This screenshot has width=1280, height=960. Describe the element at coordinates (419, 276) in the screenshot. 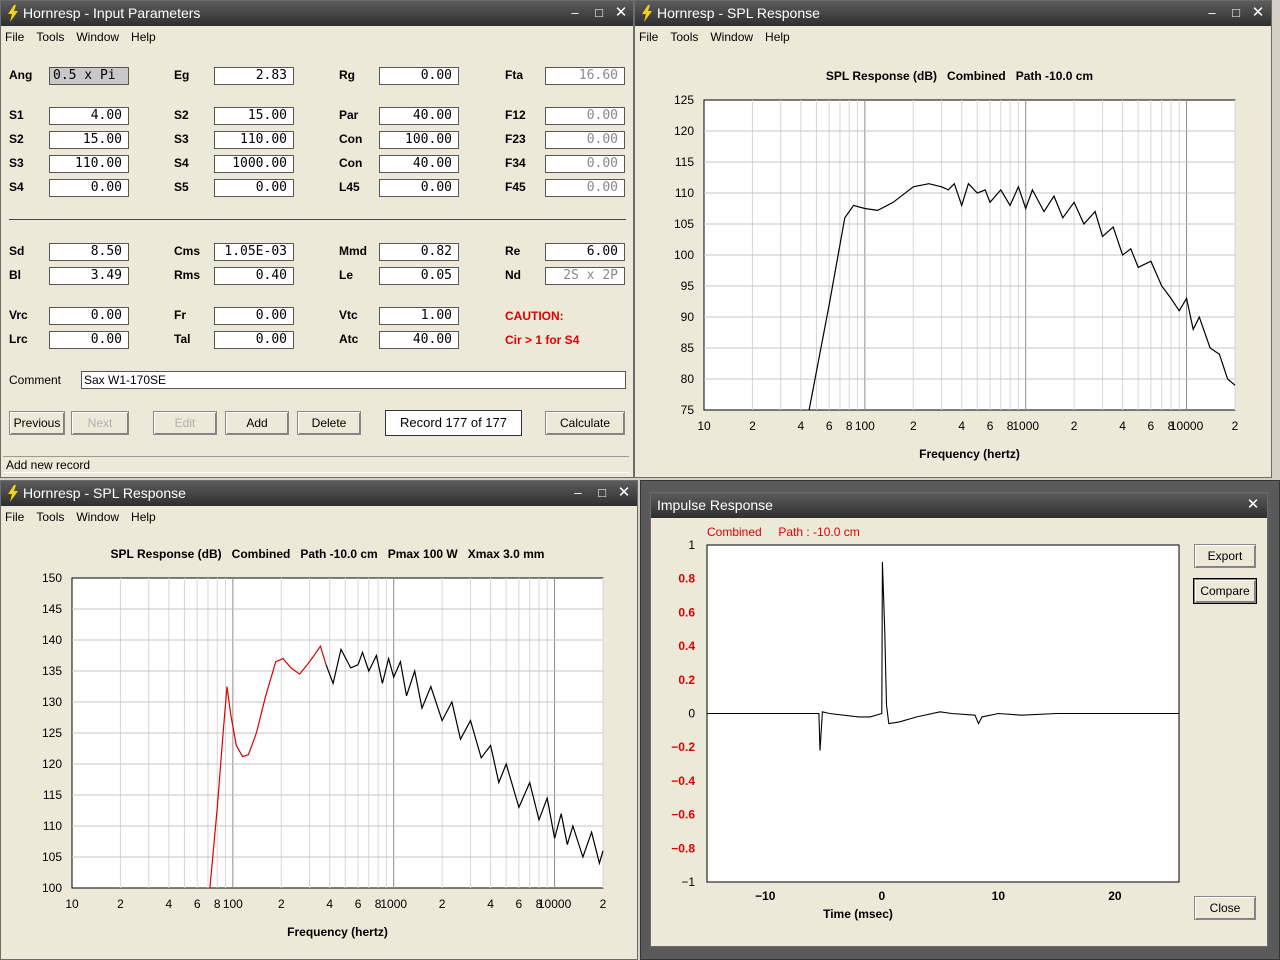

I see `param-input-le: 0.05` at that location.